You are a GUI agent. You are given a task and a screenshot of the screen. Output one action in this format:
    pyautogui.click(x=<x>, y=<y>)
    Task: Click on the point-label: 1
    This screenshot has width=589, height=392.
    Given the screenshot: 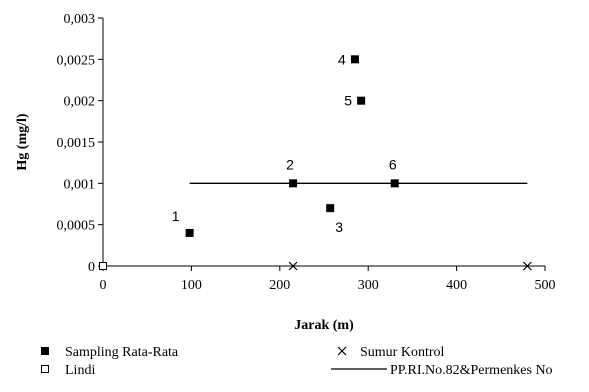 What is the action you would take?
    pyautogui.click(x=176, y=216)
    